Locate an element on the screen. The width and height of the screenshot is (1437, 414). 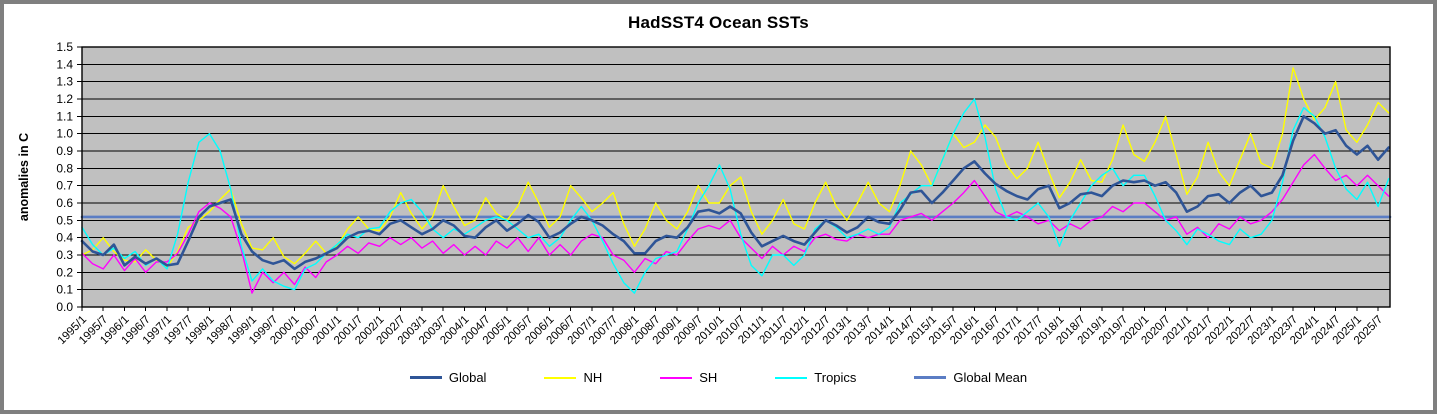
nh-line-swatch-icon is located at coordinates (560, 377).